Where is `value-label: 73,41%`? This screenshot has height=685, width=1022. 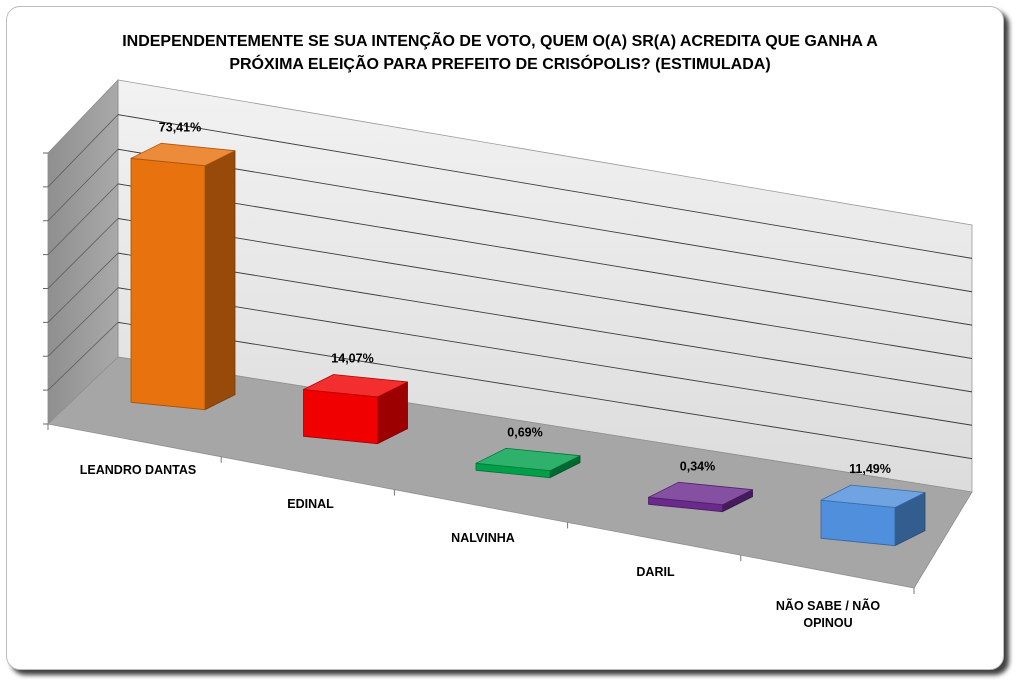
value-label: 73,41% is located at coordinates (180, 127).